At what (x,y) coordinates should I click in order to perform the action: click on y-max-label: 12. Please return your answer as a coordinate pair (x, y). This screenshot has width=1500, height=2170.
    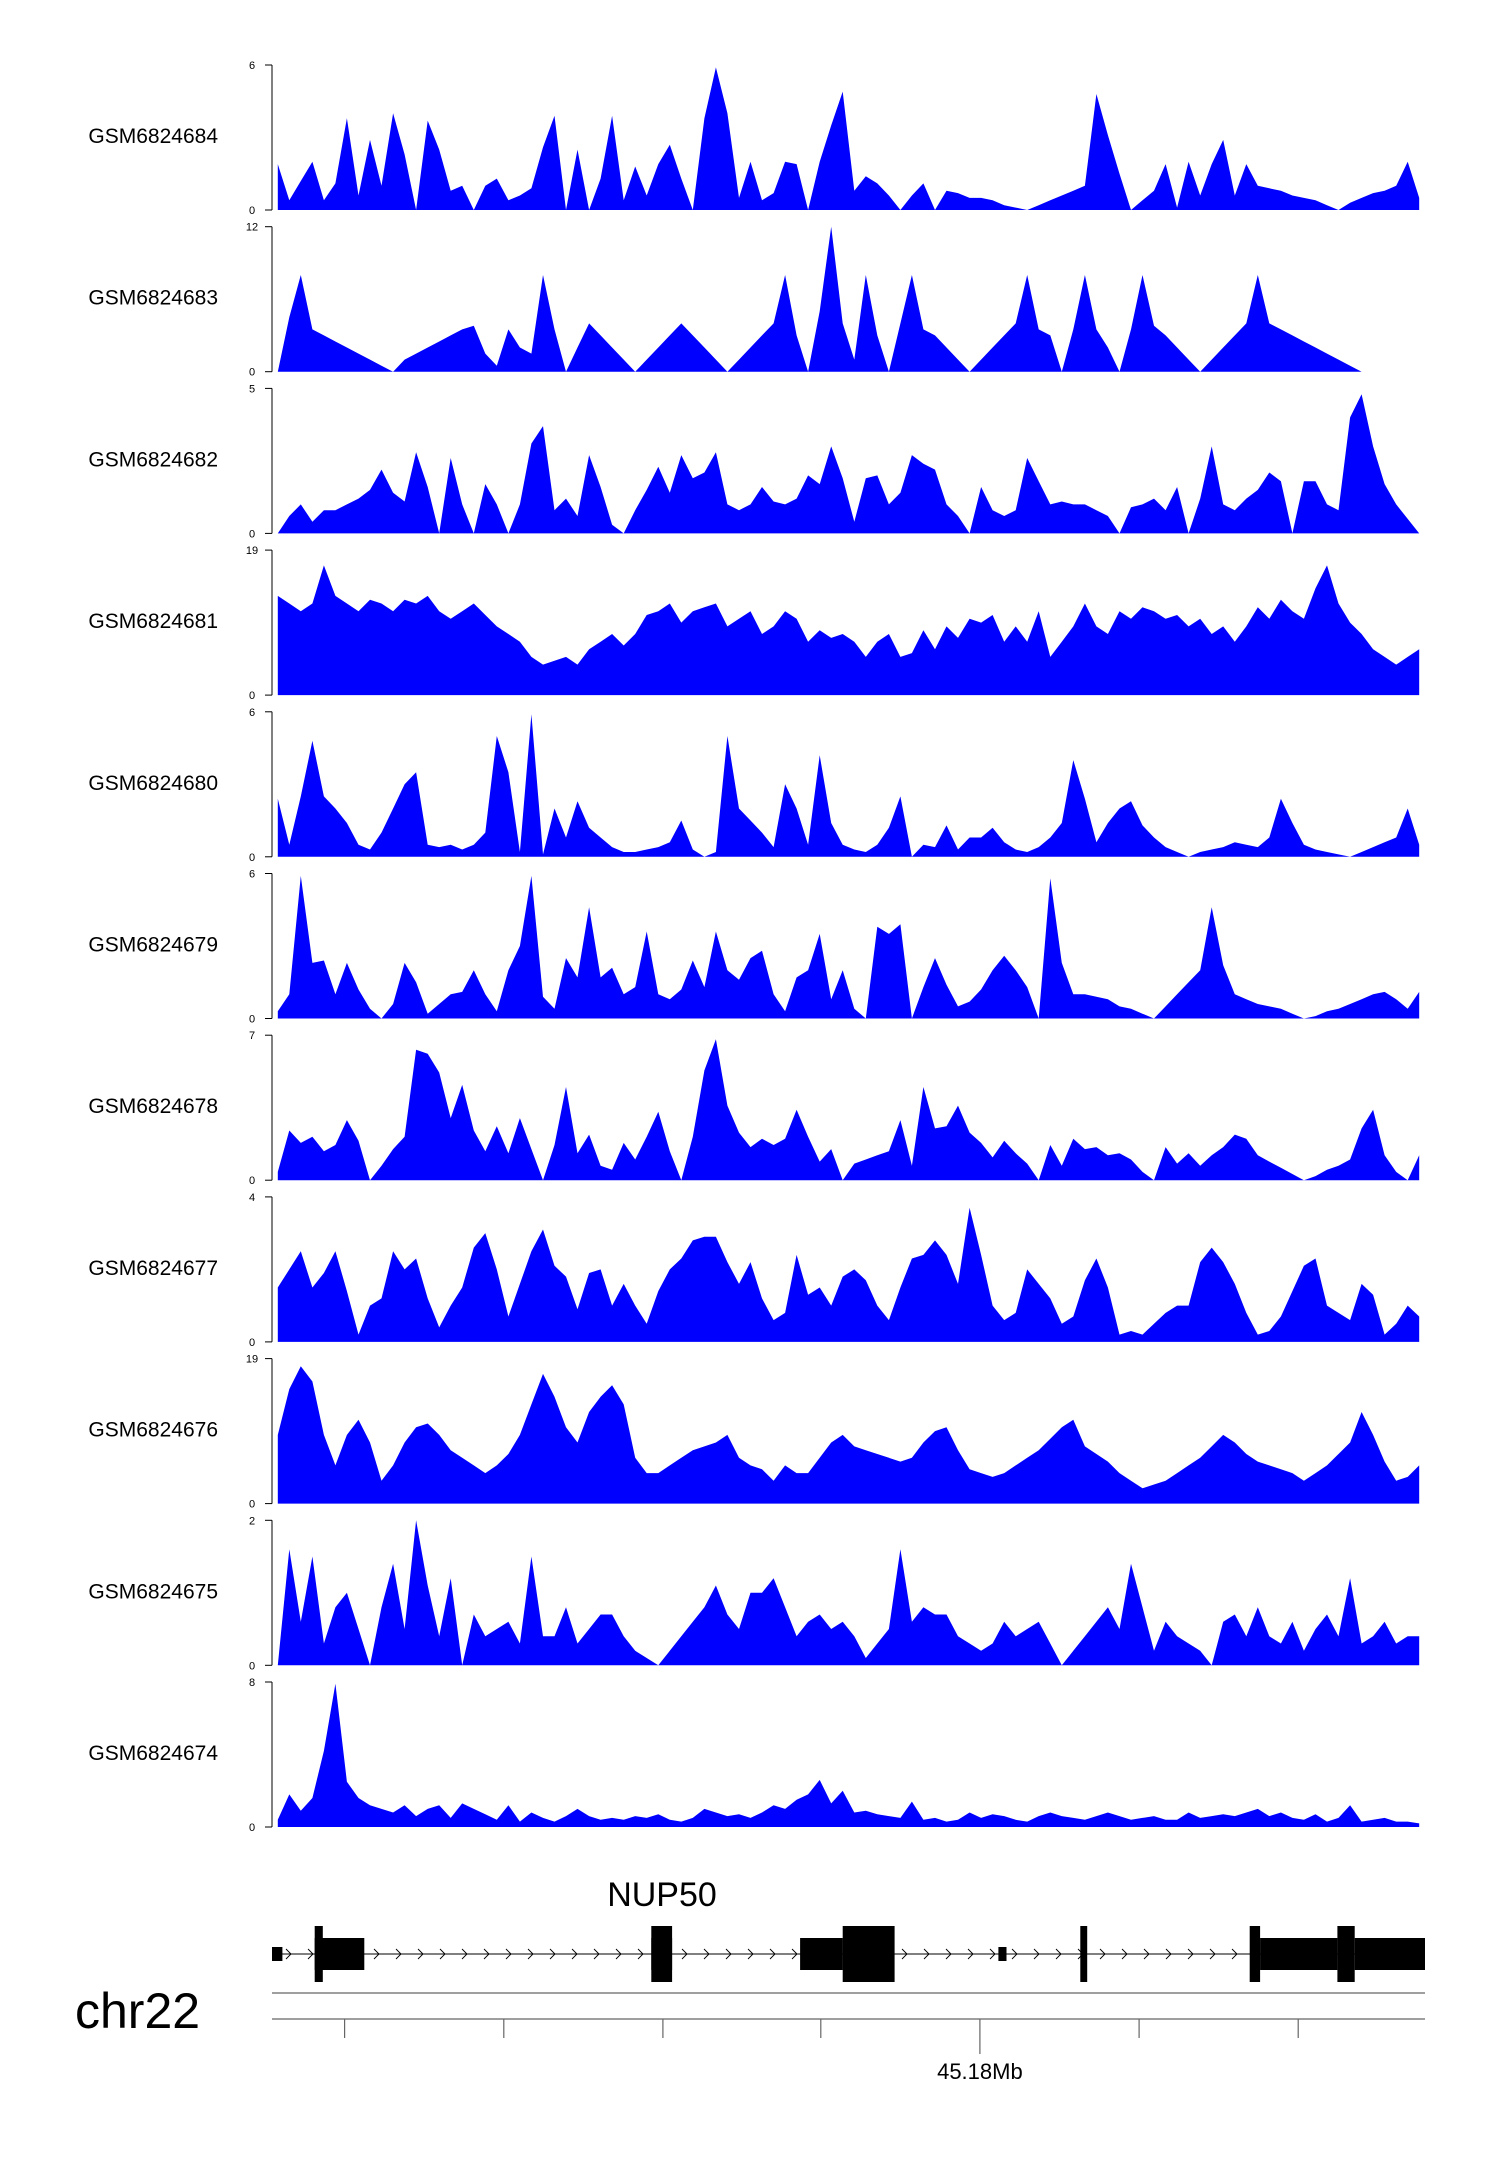
    Looking at the image, I should click on (252, 228).